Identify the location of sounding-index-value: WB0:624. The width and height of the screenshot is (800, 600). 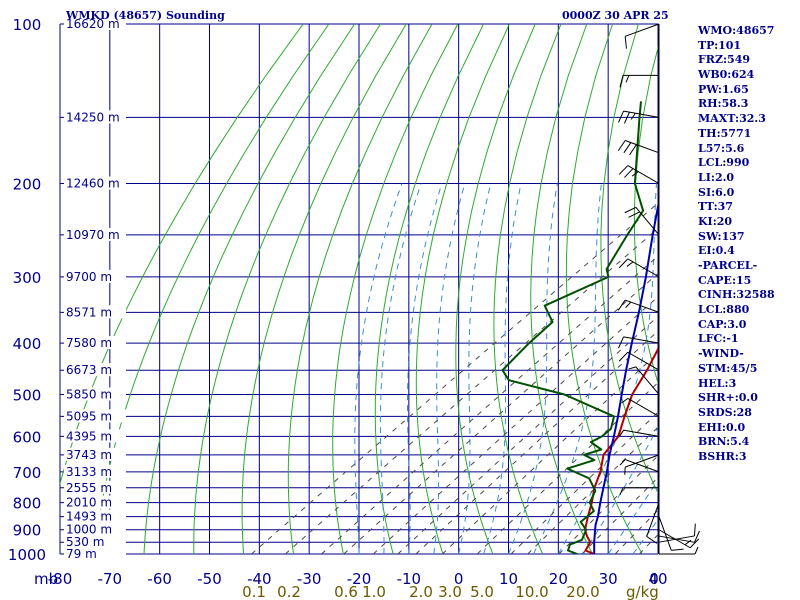
(726, 75).